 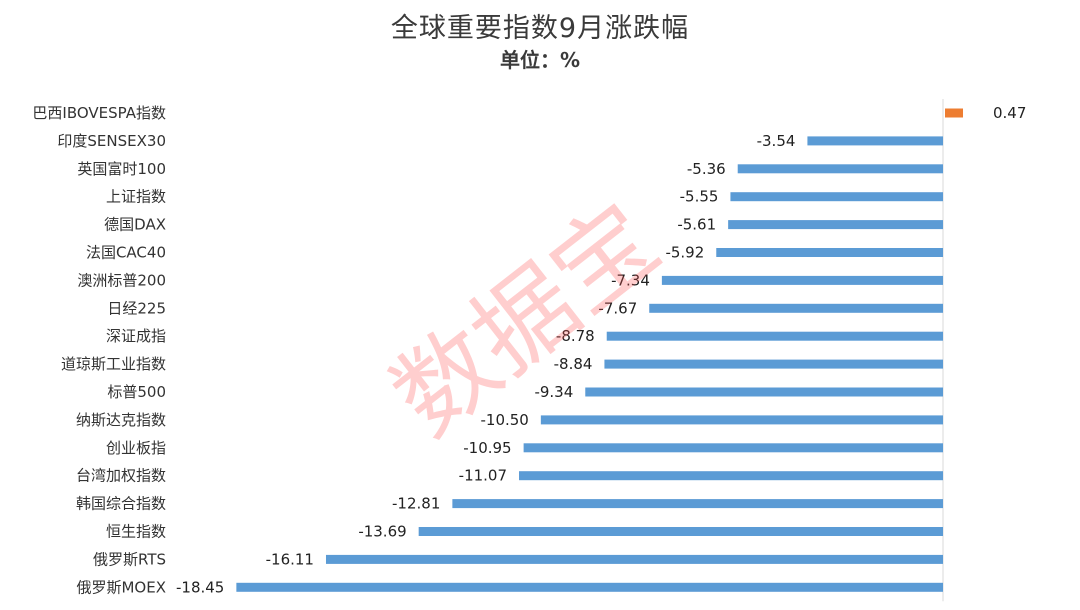 What do you see at coordinates (129, 559) in the screenshot?
I see `category-label: 俄罗斯RTS` at bounding box center [129, 559].